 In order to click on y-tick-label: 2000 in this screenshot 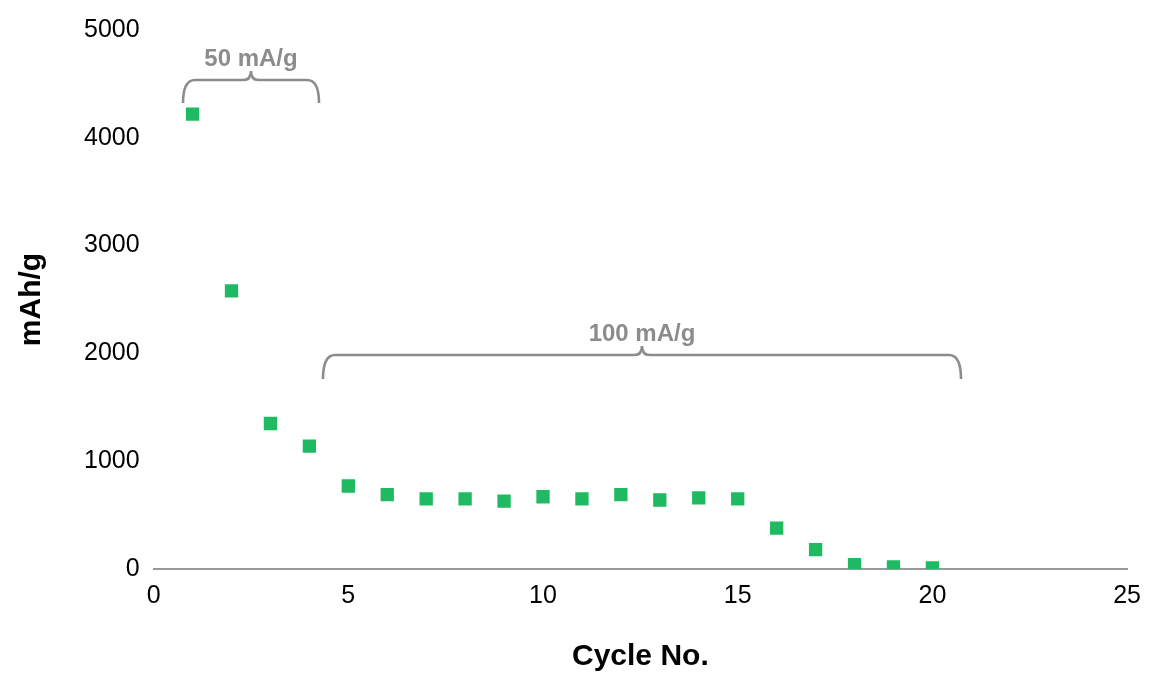, I will do `click(111, 351)`.